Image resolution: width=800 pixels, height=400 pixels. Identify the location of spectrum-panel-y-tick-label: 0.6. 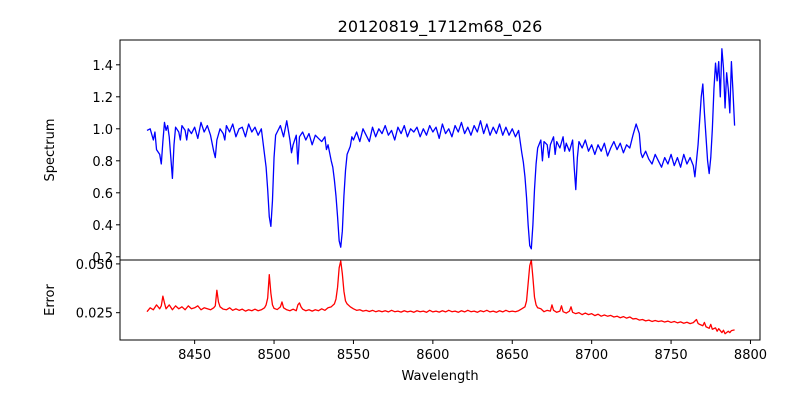
(102, 194).